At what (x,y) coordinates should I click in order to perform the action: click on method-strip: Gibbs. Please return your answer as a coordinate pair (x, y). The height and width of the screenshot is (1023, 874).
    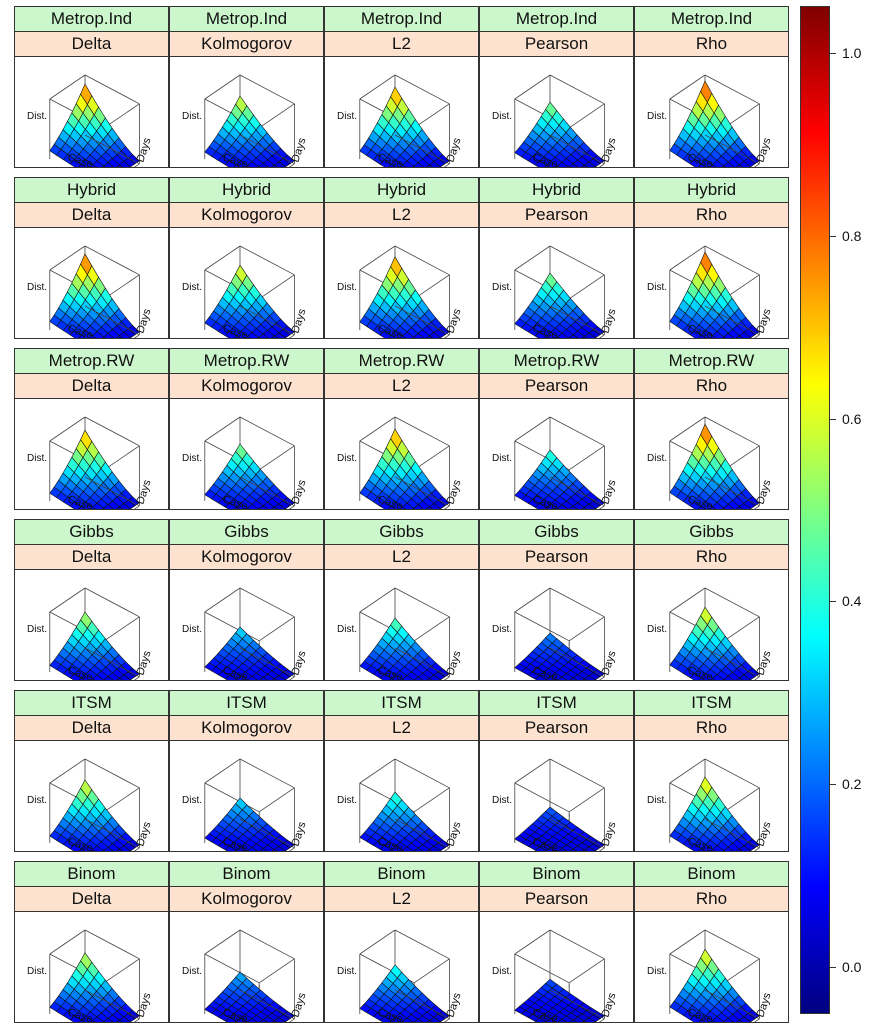
    Looking at the image, I should click on (711, 532).